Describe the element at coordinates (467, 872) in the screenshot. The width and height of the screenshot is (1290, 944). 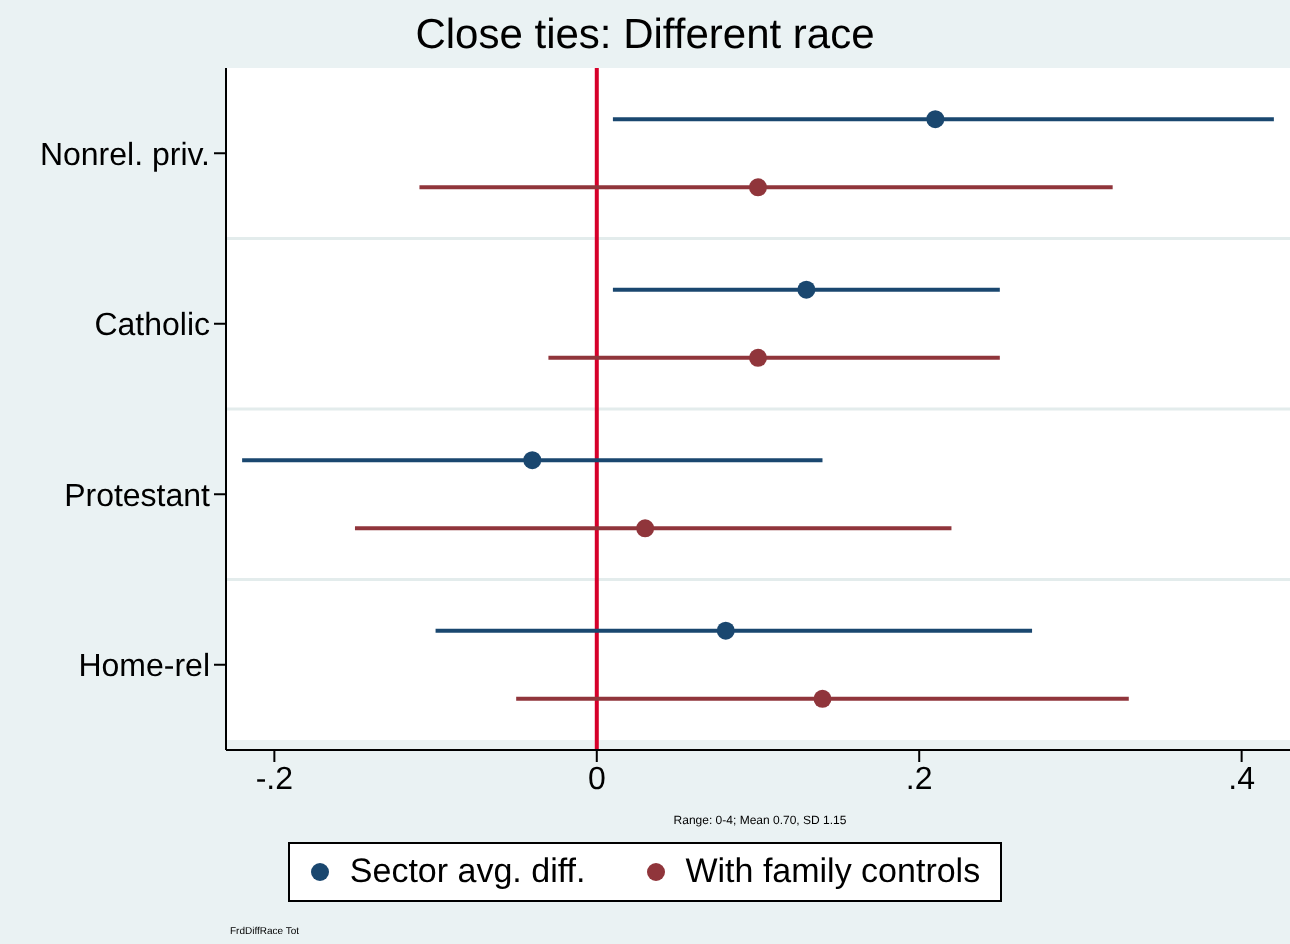
I see `legend-label: Sector avg. diff.` at that location.